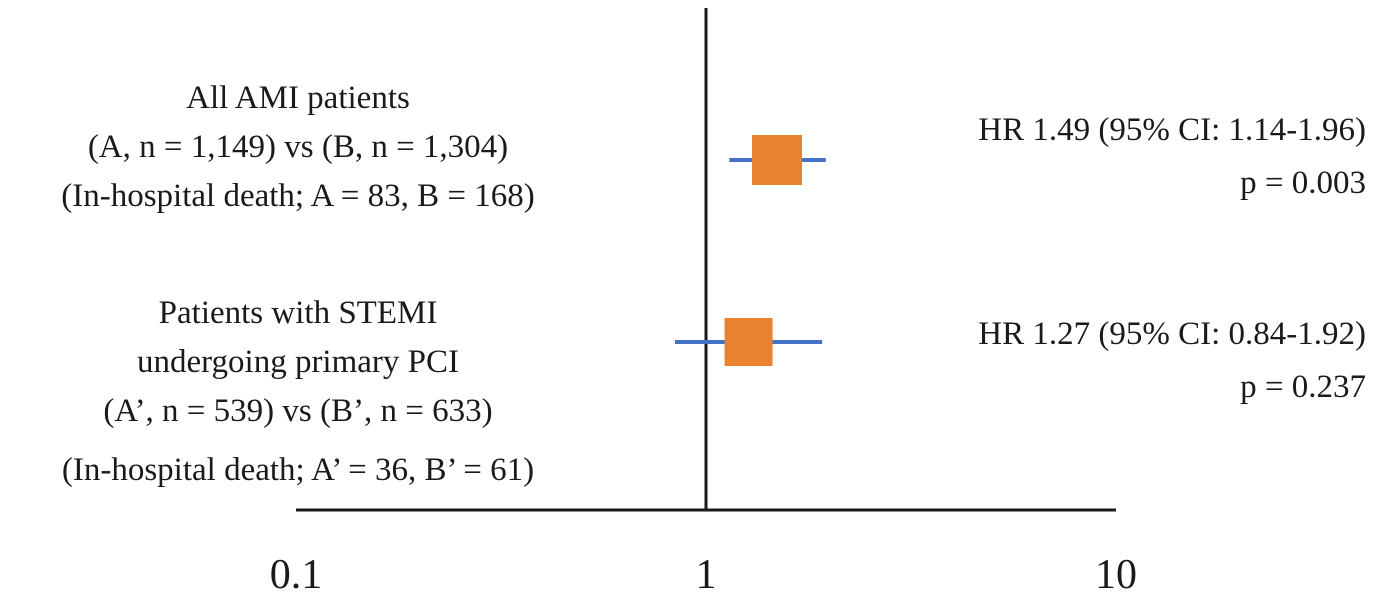 Image resolution: width=1378 pixels, height=598 pixels. What do you see at coordinates (298, 147) in the screenshot?
I see `row-label-line: (A, n = 1,149) vs (B, n = 1,304)` at bounding box center [298, 147].